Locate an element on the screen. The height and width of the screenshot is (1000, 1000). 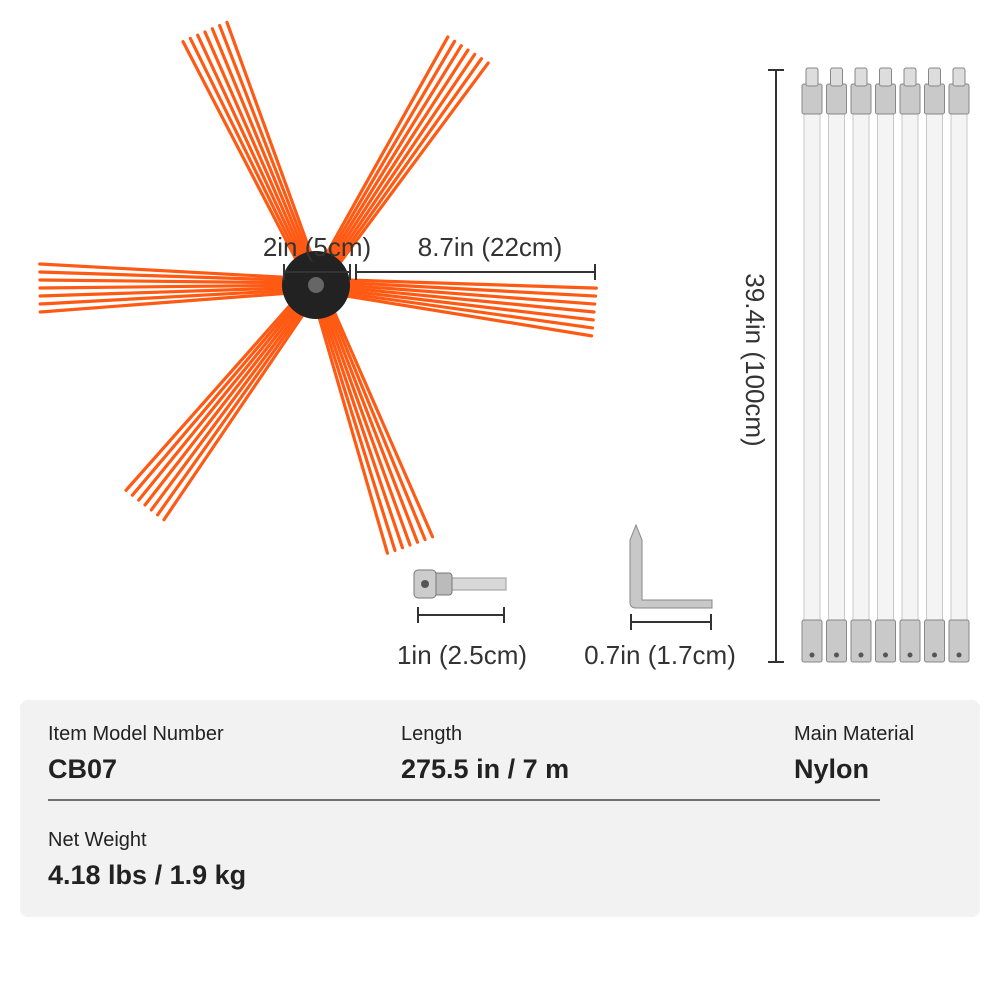
spec-label: Net Weight is located at coordinates (97, 840).